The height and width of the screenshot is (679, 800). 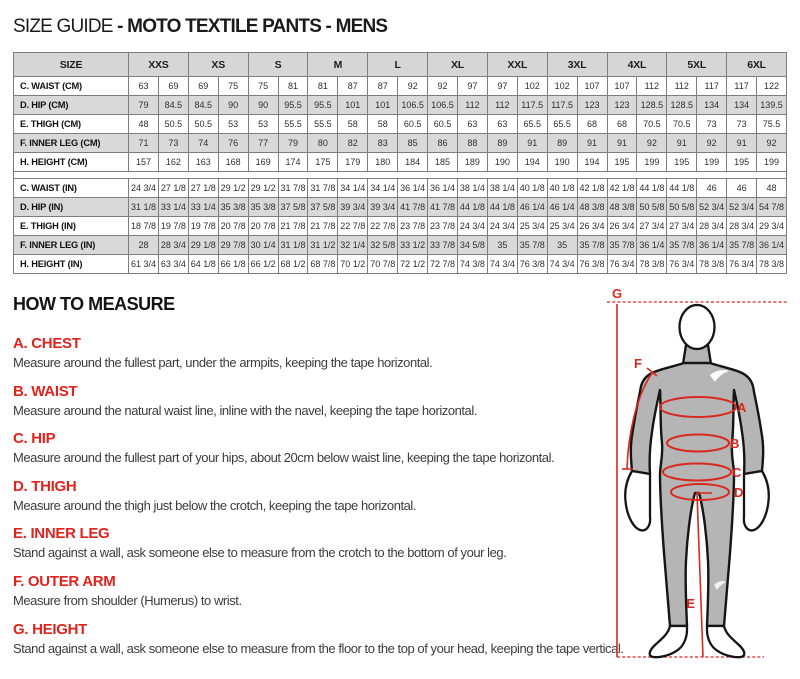 I want to click on size-value-cell: 90, so click(x=233, y=105).